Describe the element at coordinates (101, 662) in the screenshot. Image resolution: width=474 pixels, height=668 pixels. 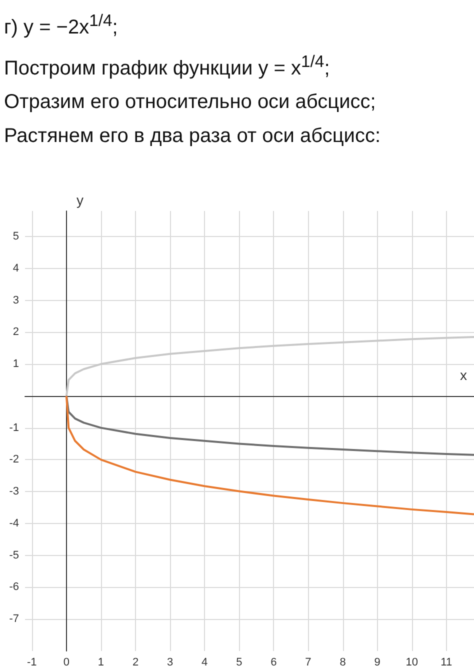
I see `x-tick-label: 1` at that location.